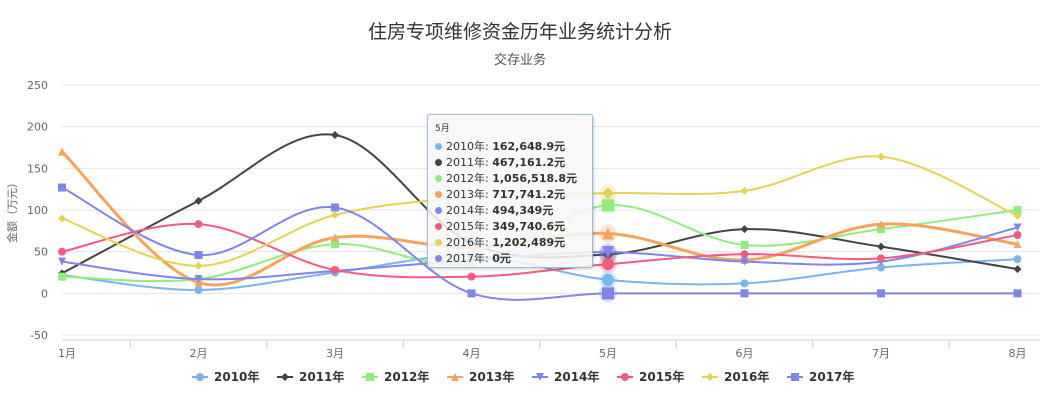 The width and height of the screenshot is (1040, 400). I want to click on tooltip-row: 2015年: 349,740.6元, so click(510, 227).